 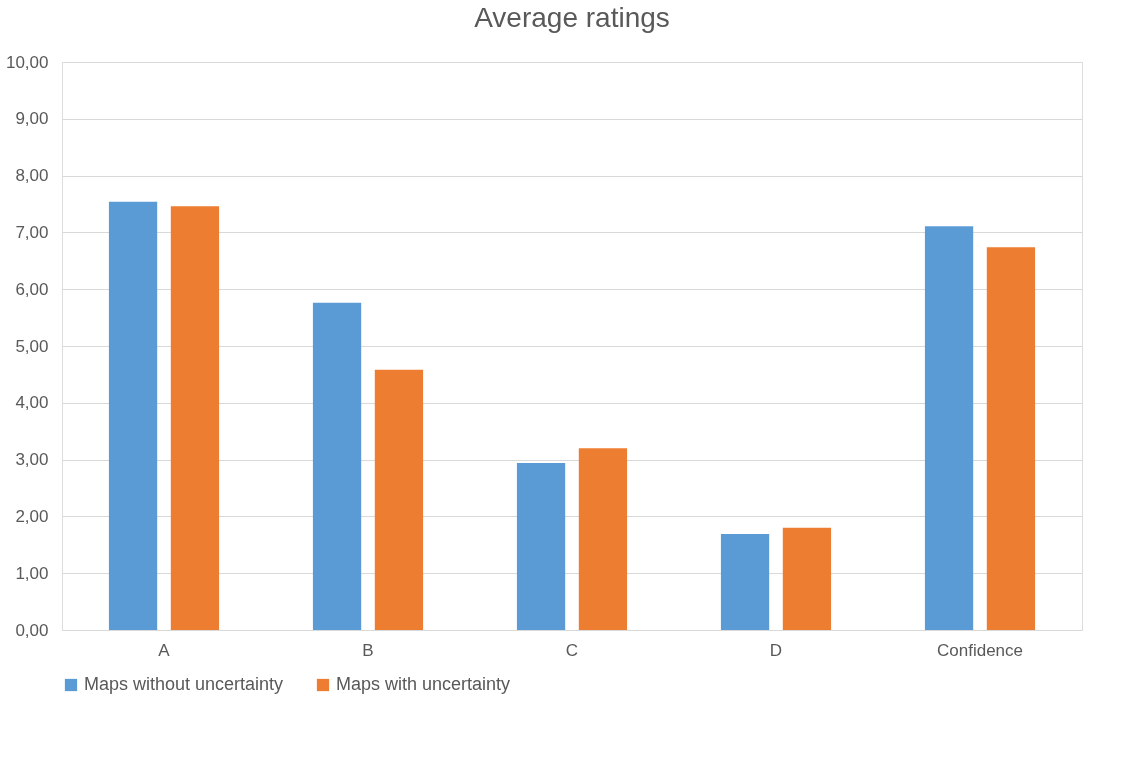 What do you see at coordinates (572, 17) in the screenshot?
I see `chart-title: Average ratings` at bounding box center [572, 17].